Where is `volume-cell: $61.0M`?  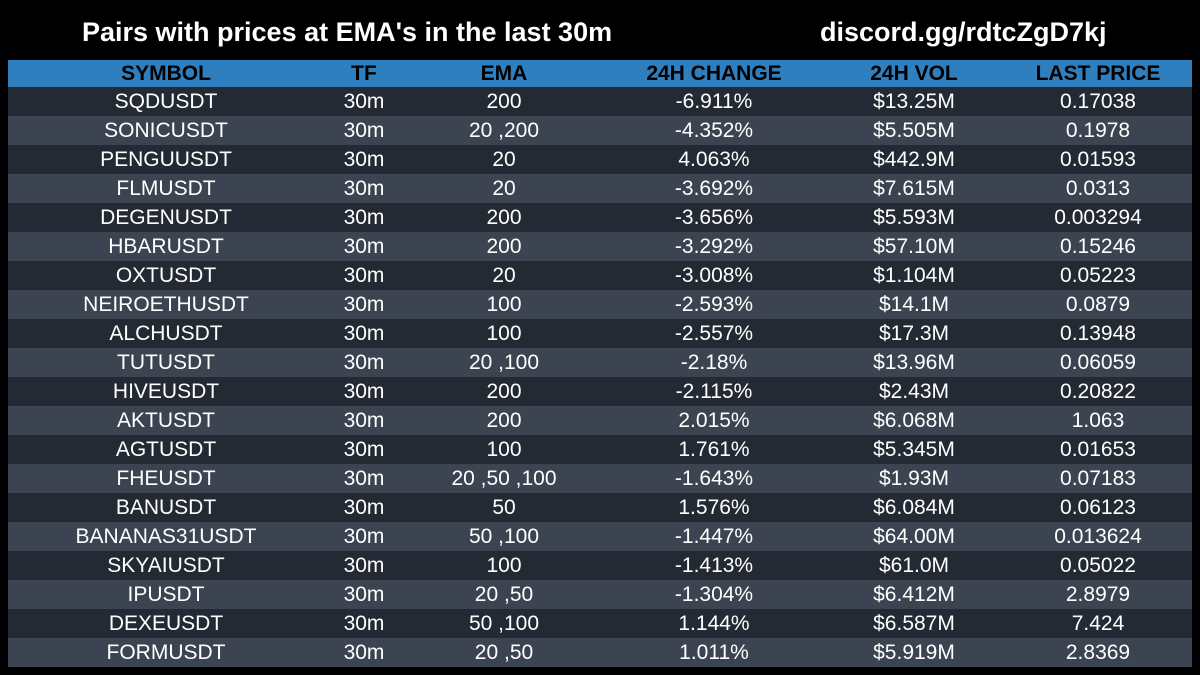
volume-cell: $61.0M is located at coordinates (914, 565).